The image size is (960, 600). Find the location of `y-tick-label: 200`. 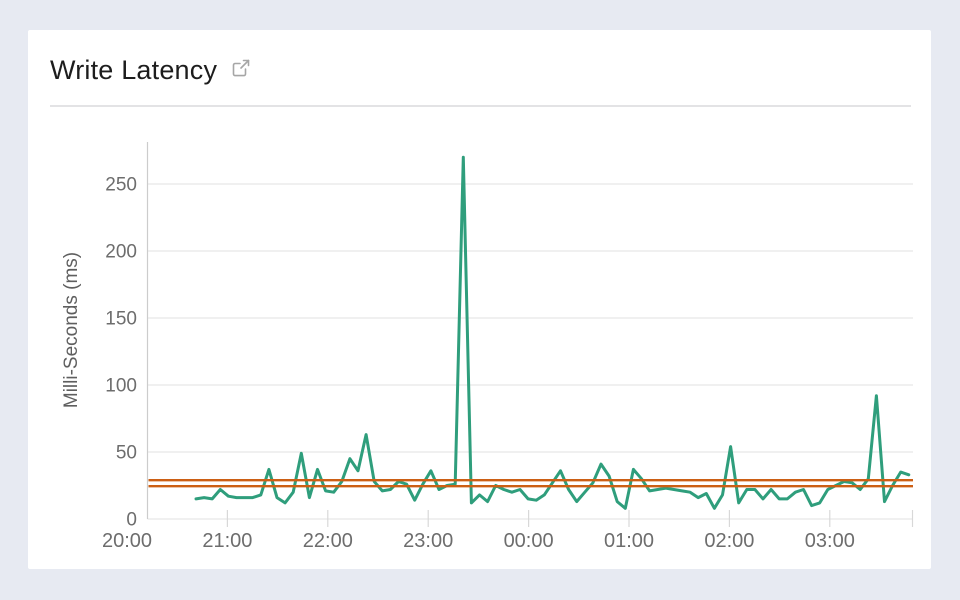

y-tick-label: 200 is located at coordinates (121, 252).